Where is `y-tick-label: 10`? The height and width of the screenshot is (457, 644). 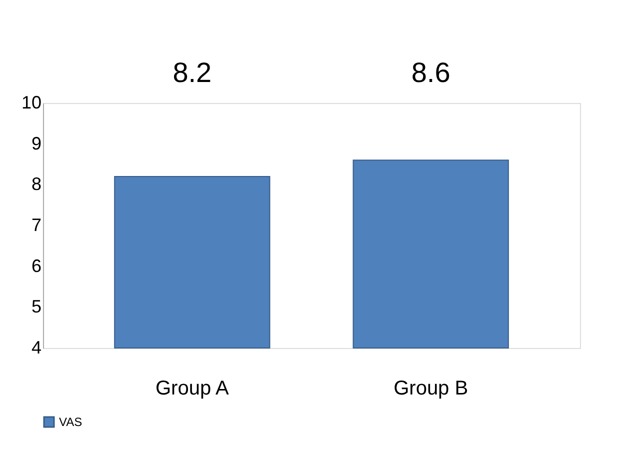
y-tick-label: 10 is located at coordinates (31, 102).